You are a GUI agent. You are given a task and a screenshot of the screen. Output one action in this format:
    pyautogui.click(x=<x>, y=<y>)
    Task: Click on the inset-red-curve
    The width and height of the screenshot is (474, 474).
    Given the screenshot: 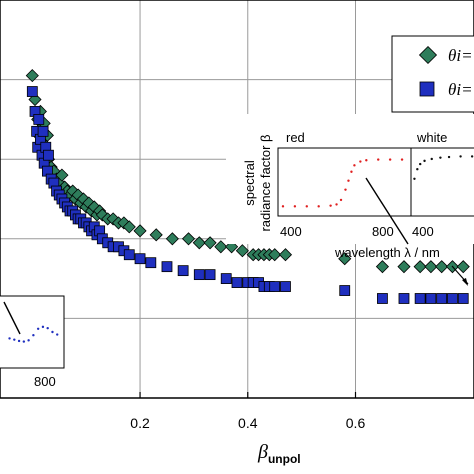 What is the action you would take?
    pyautogui.click(x=342, y=183)
    